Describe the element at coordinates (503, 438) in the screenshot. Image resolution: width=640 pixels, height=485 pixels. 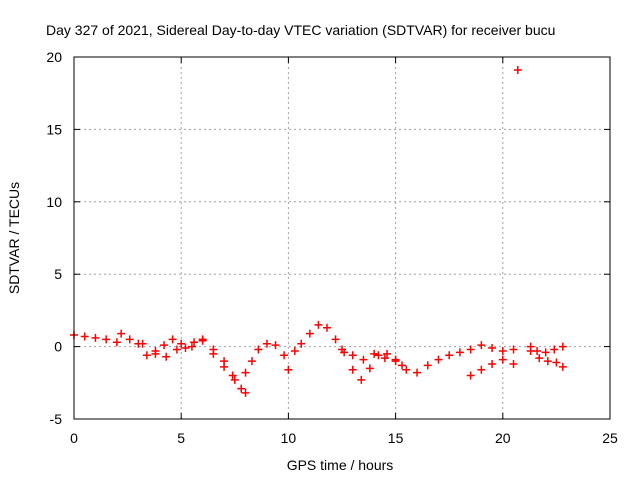
I see `x-tick-label: 20` at that location.